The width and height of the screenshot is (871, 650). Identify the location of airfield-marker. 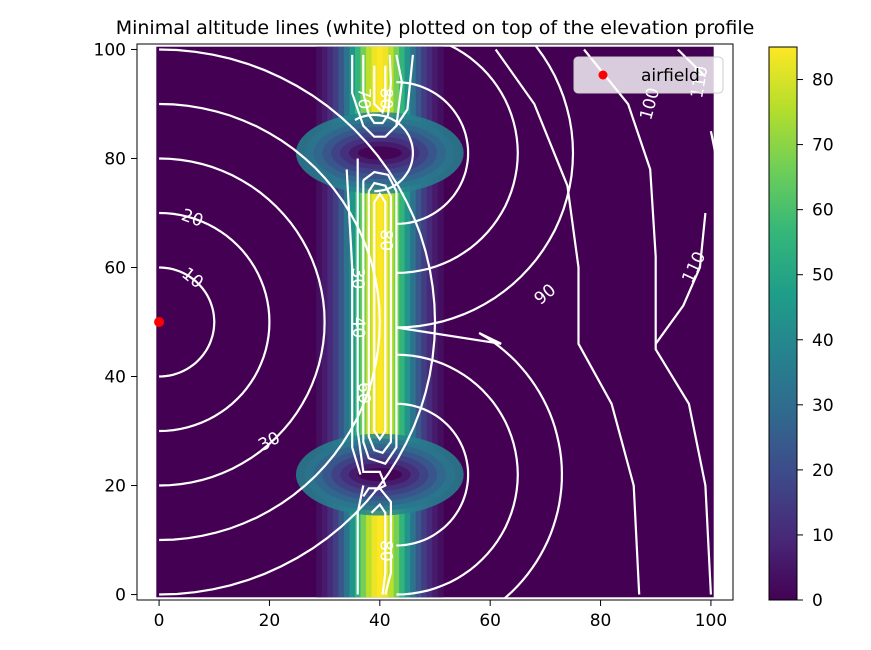
(159, 322).